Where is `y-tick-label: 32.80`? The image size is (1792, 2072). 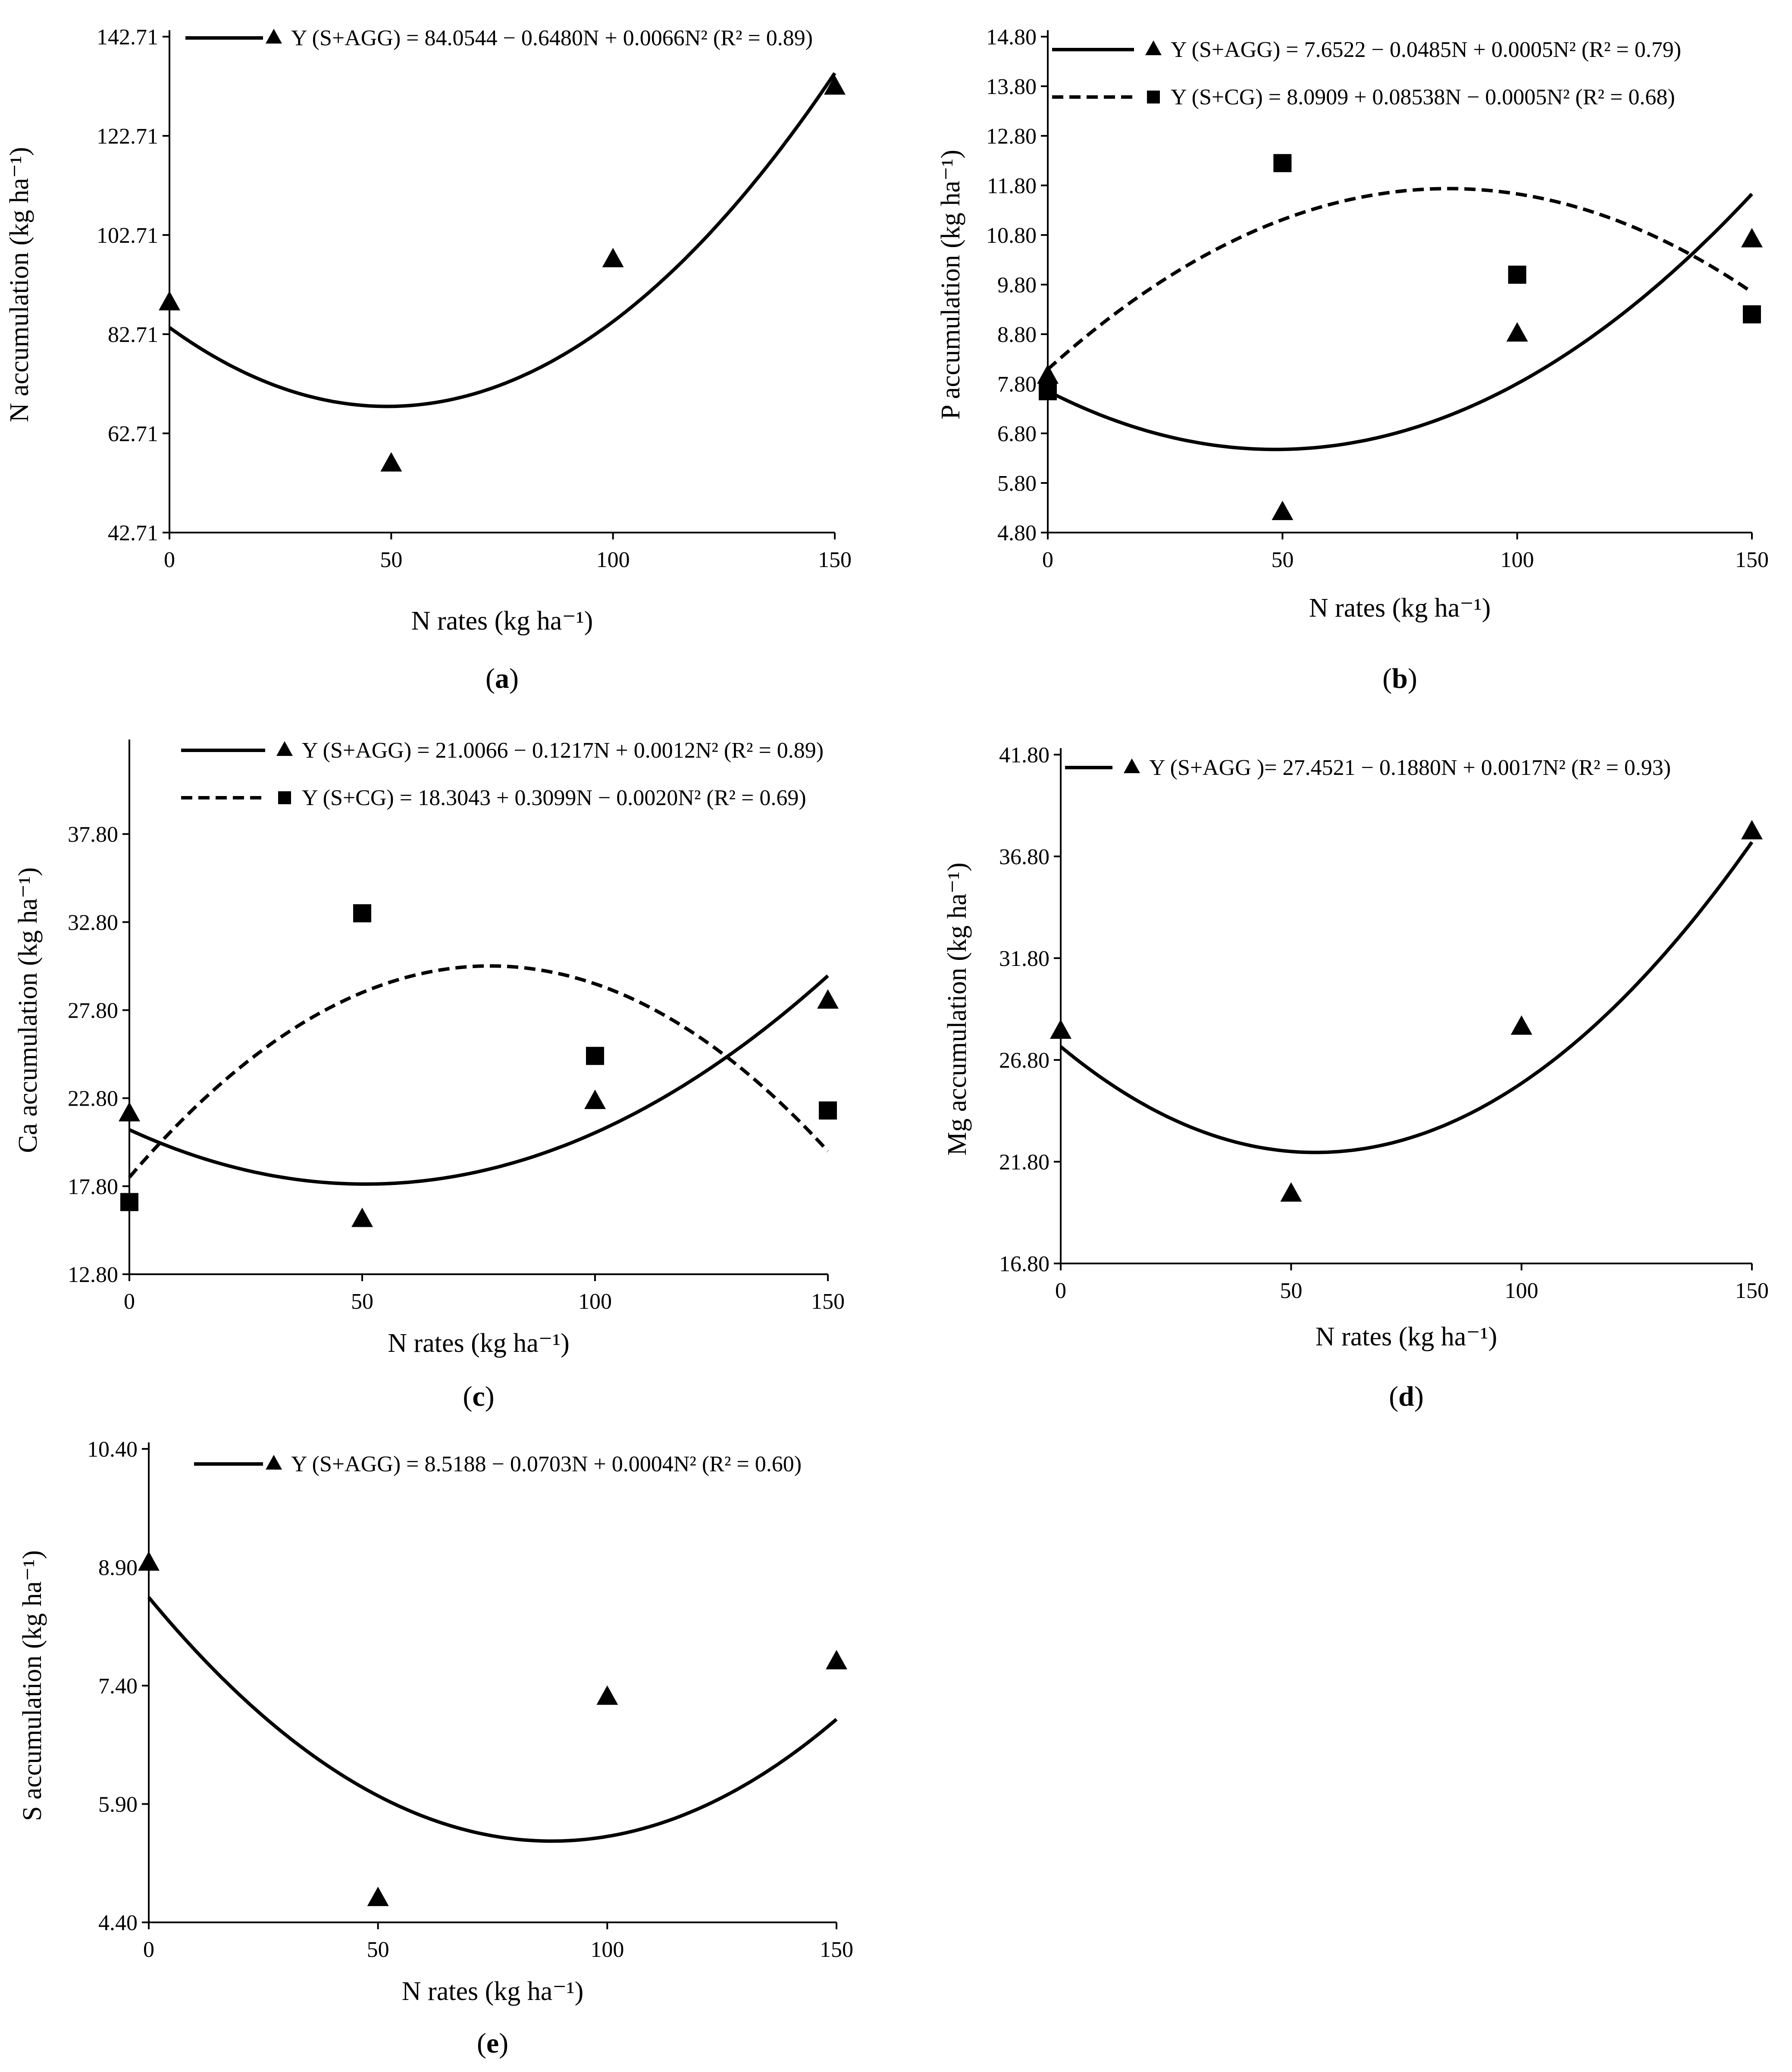 y-tick-label: 32.80 is located at coordinates (93, 922).